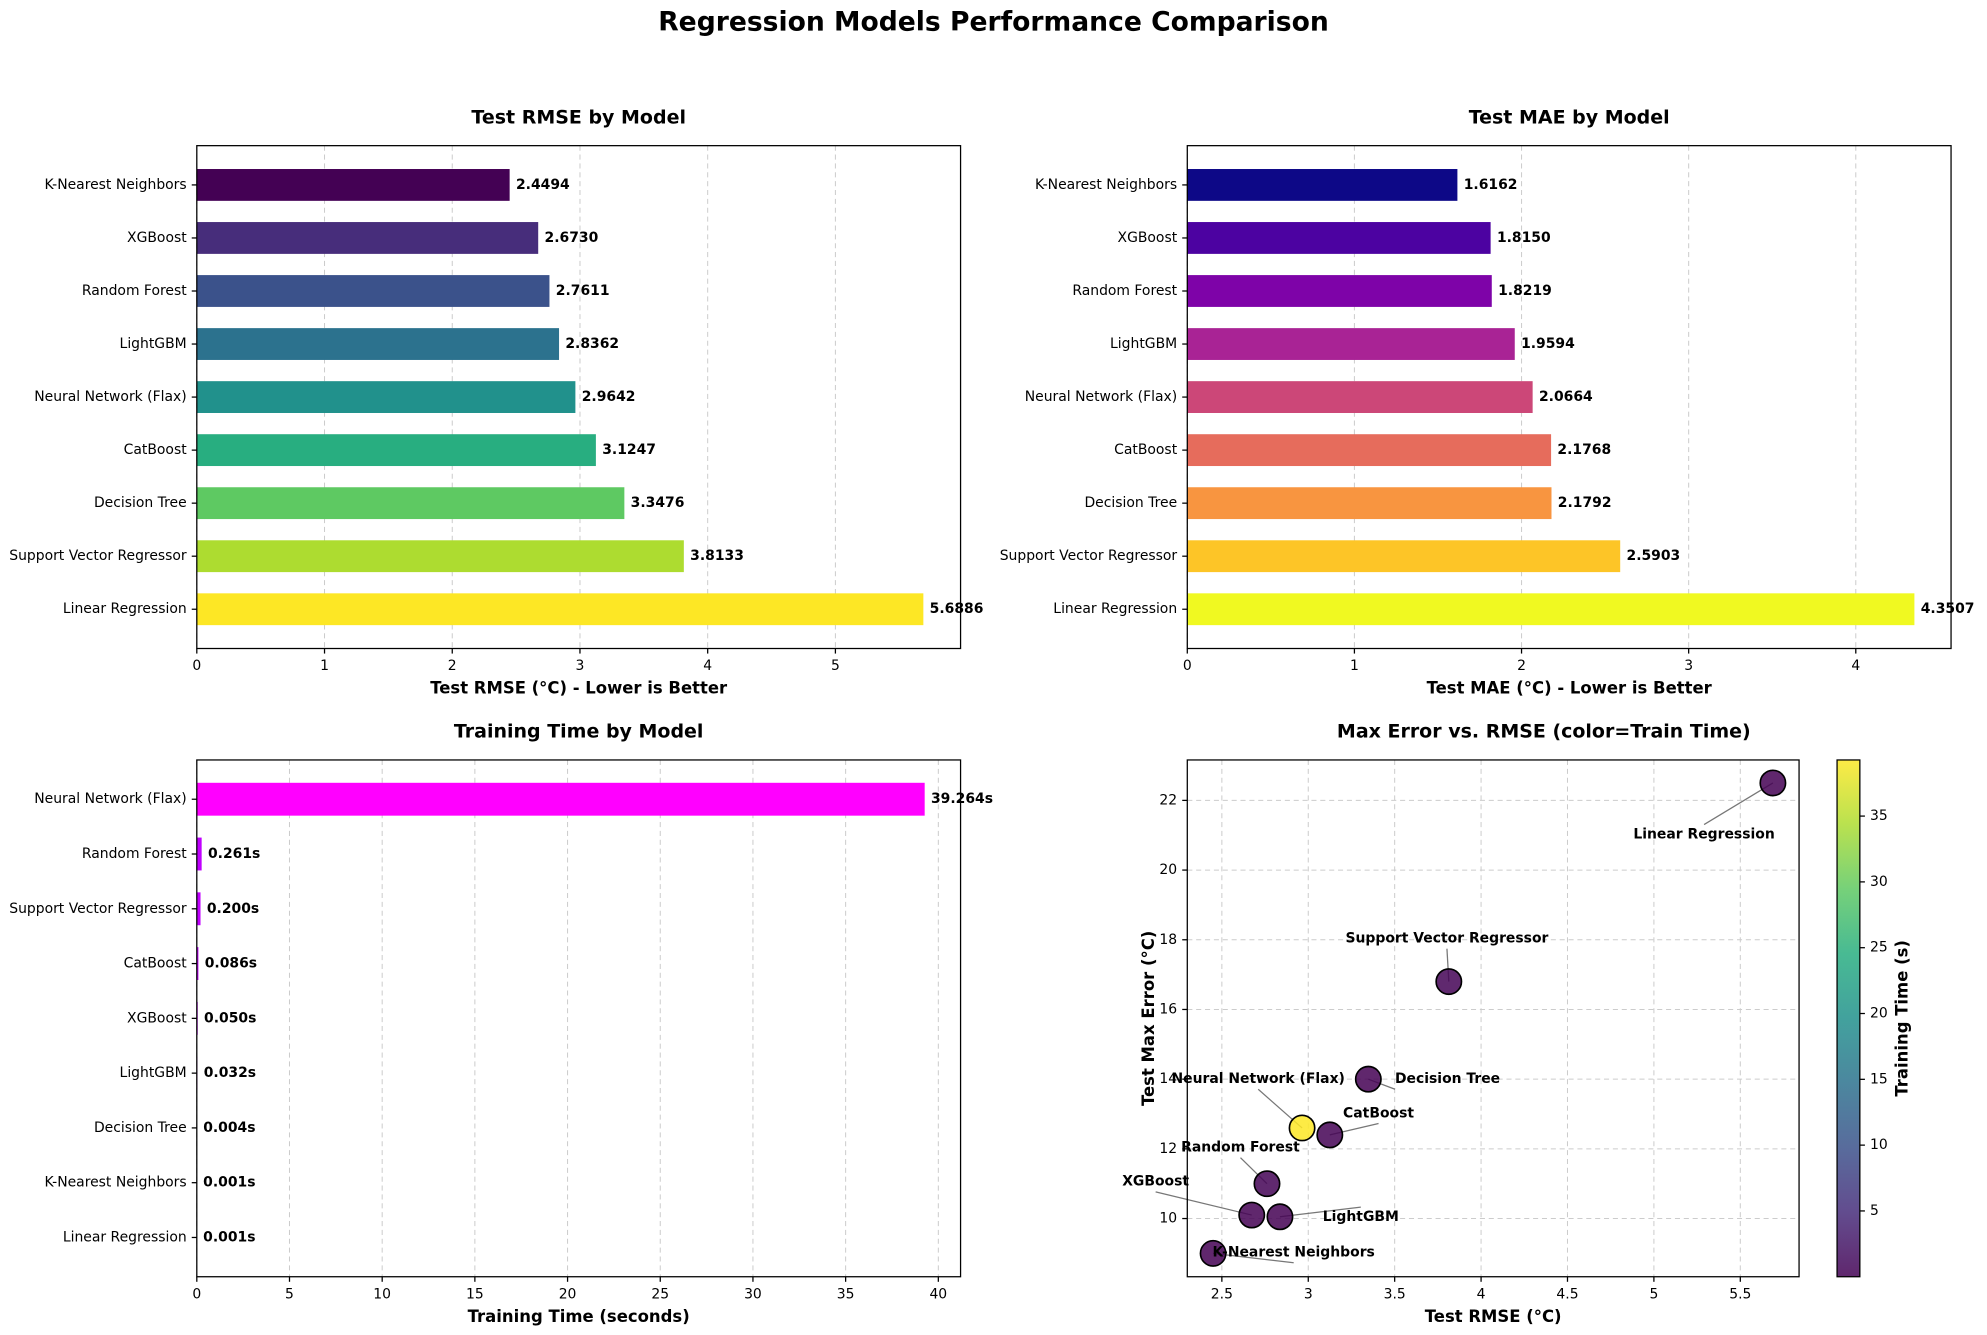 This screenshot has width=1987, height=1335. I want to click on y-tick-label: 12, so click(1168, 1149).